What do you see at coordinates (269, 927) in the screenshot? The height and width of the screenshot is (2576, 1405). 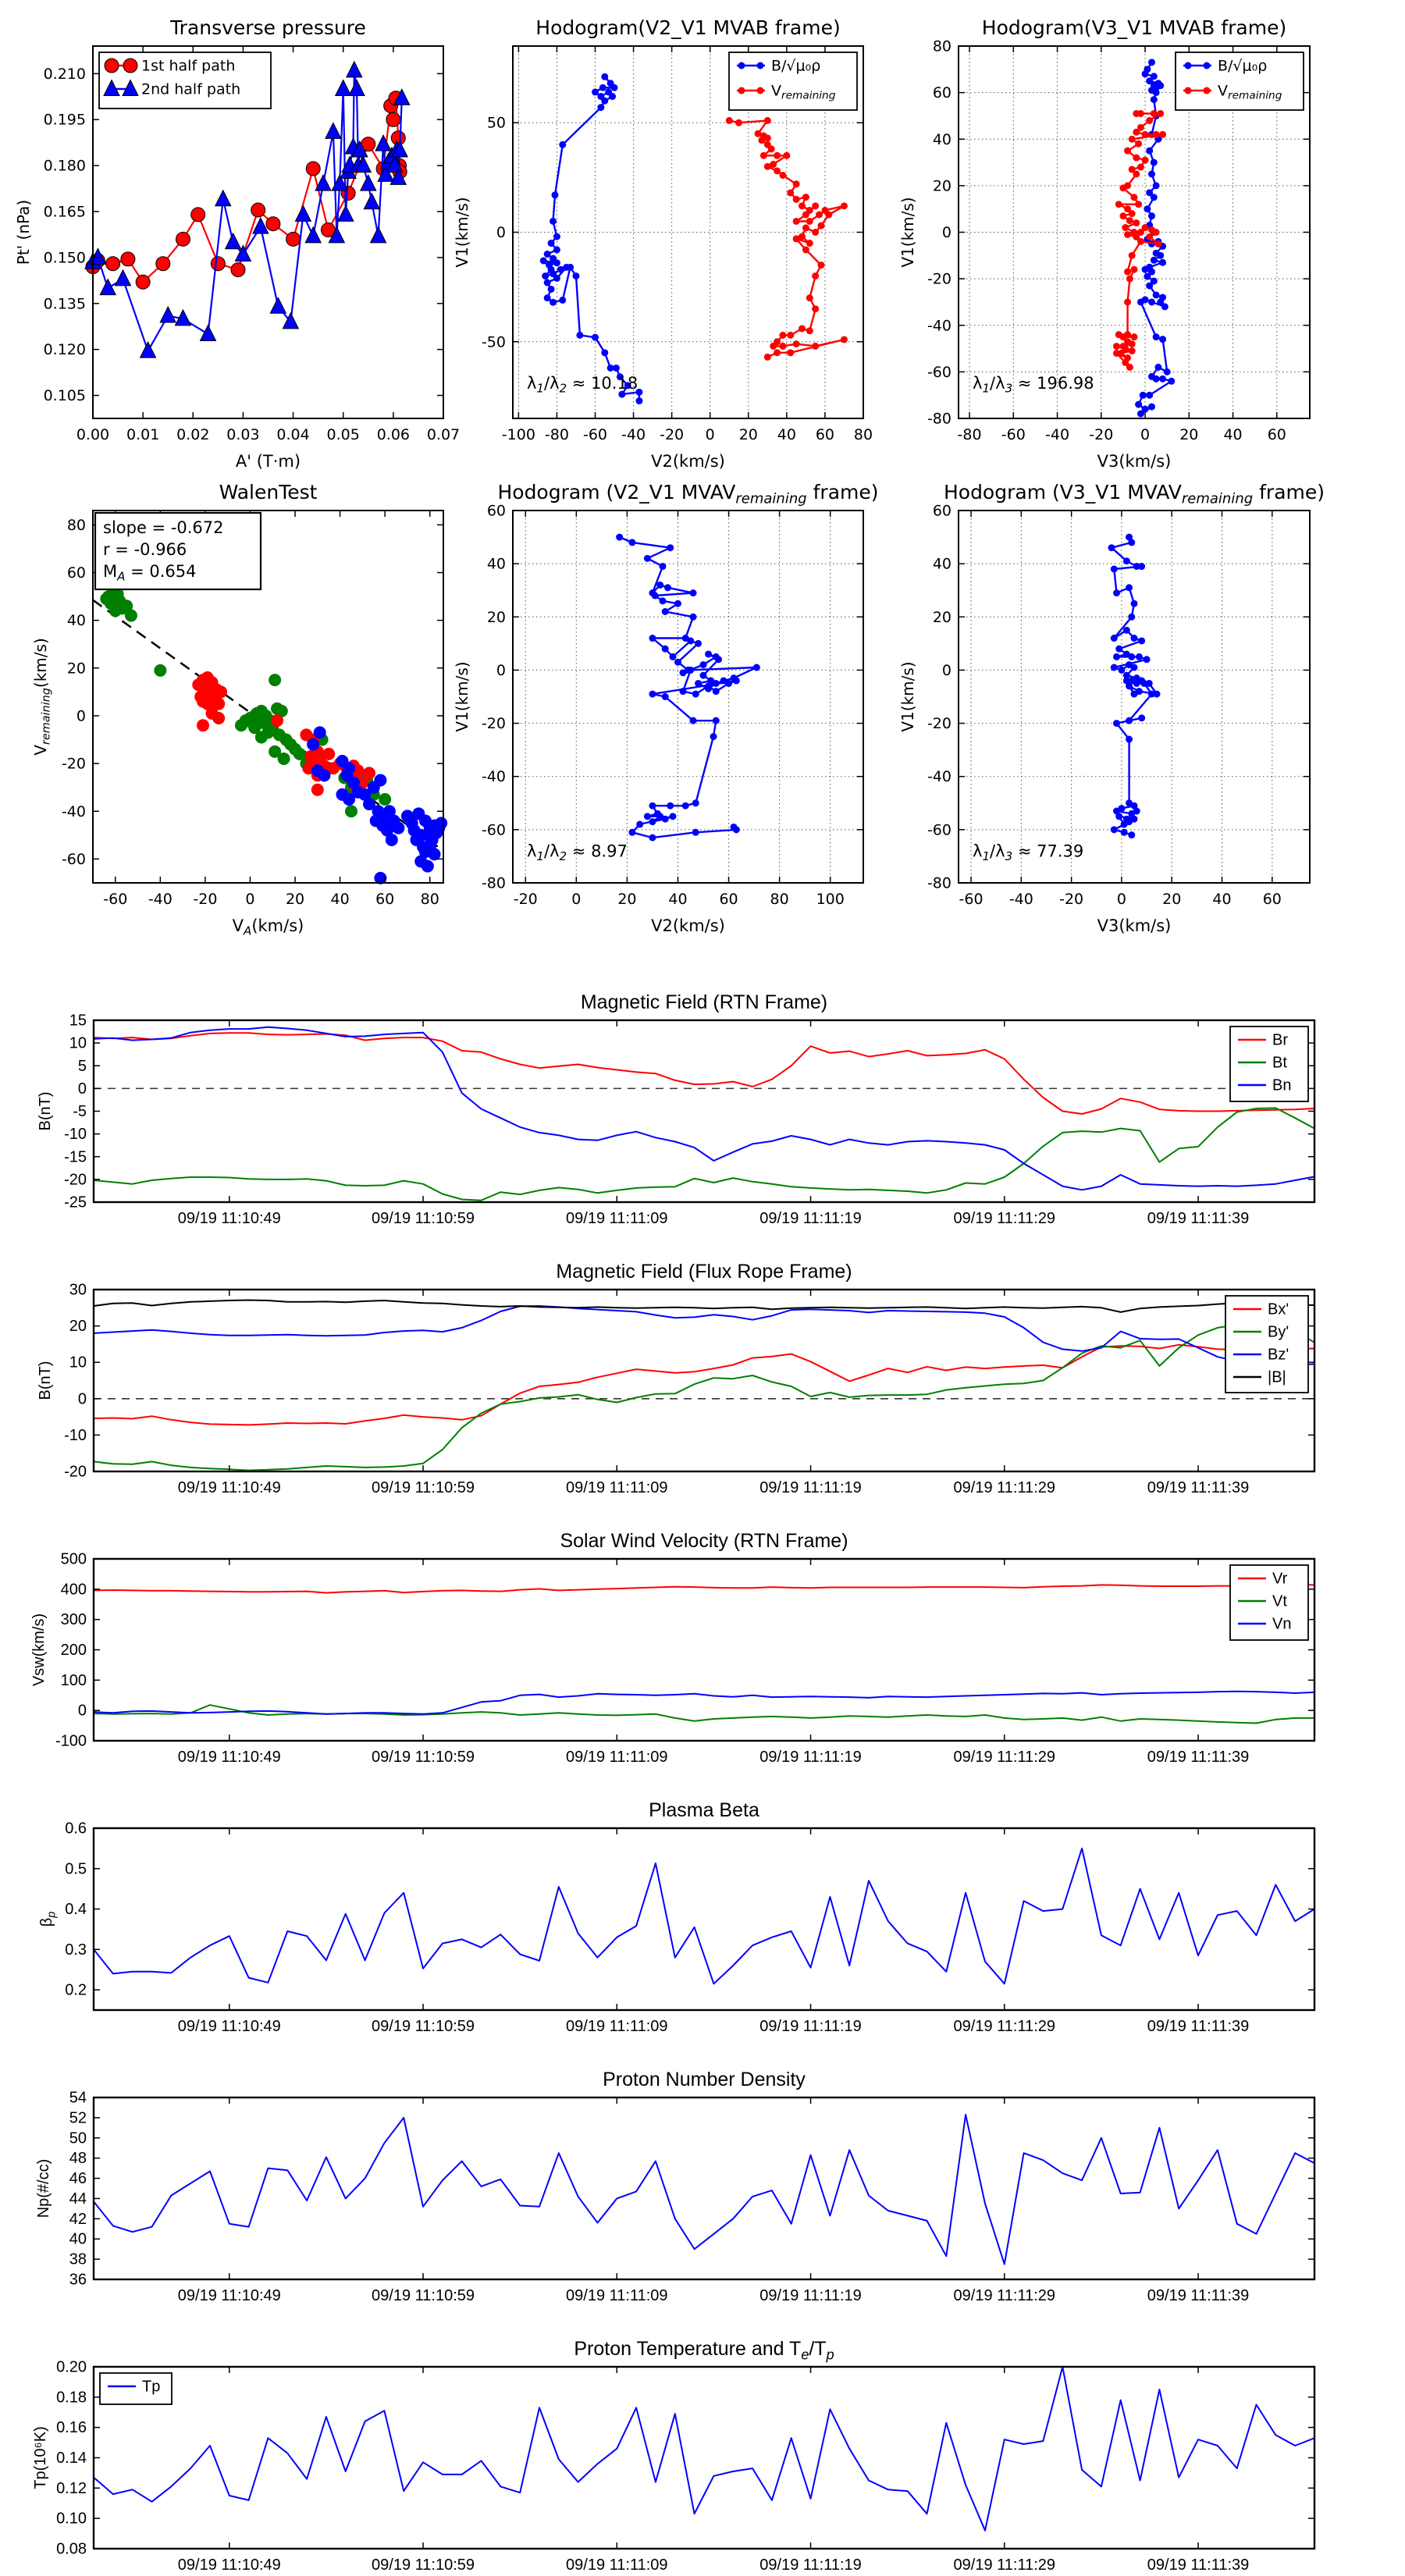 I see `x-axis-label: VA(km/s)` at bounding box center [269, 927].